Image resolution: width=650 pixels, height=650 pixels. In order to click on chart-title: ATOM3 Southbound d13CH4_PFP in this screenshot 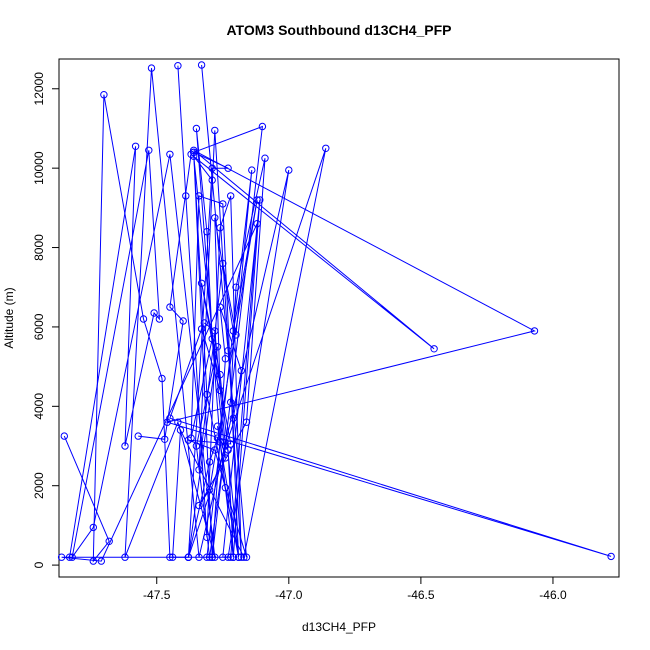, I will do `click(338, 30)`.